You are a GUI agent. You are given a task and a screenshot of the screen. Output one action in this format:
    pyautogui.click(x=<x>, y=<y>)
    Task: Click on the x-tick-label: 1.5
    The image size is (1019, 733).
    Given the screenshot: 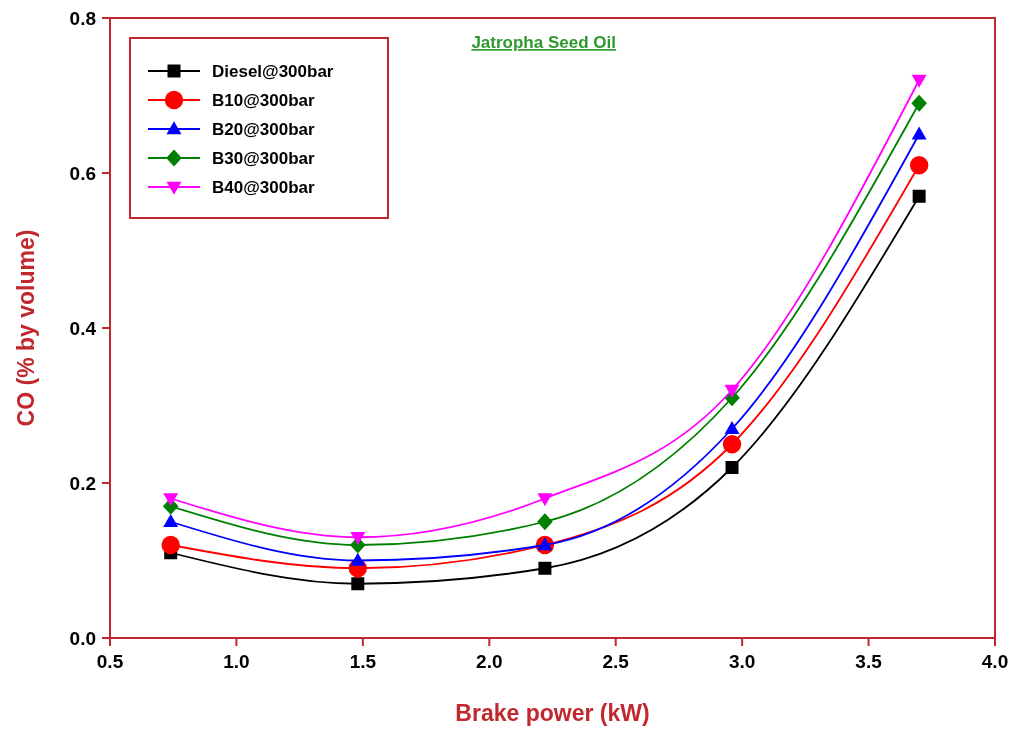 What is the action you would take?
    pyautogui.click(x=363, y=661)
    